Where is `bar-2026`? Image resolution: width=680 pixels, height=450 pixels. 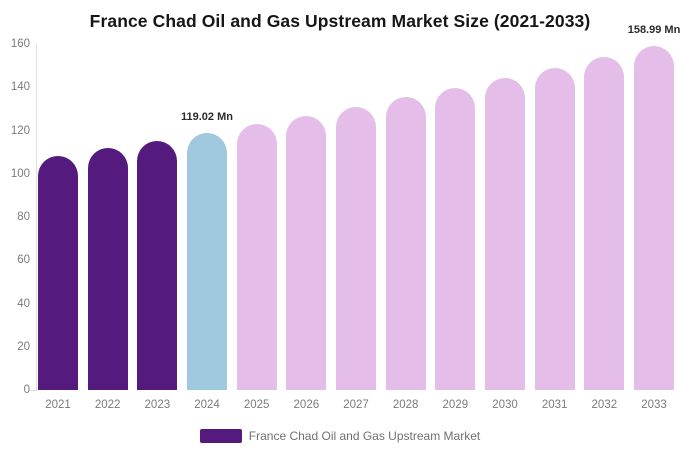 bar-2026 is located at coordinates (306, 252).